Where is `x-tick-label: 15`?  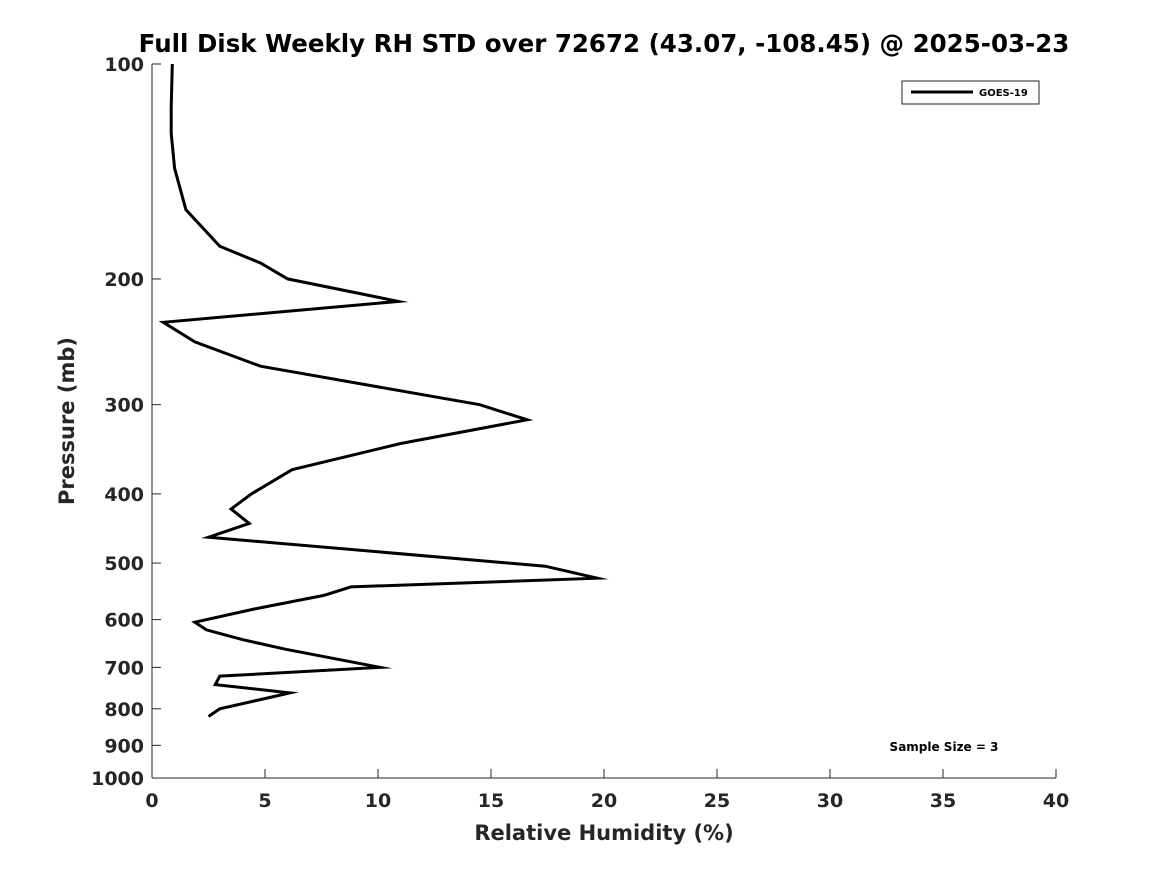 x-tick-label: 15 is located at coordinates (491, 801).